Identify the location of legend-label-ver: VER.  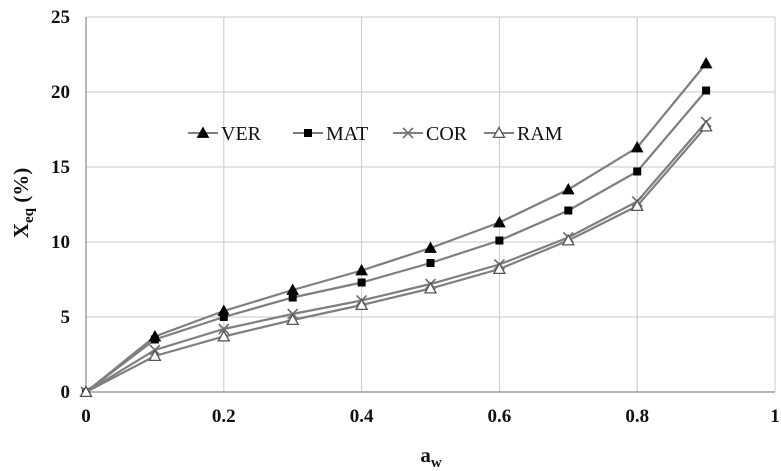
(241, 134).